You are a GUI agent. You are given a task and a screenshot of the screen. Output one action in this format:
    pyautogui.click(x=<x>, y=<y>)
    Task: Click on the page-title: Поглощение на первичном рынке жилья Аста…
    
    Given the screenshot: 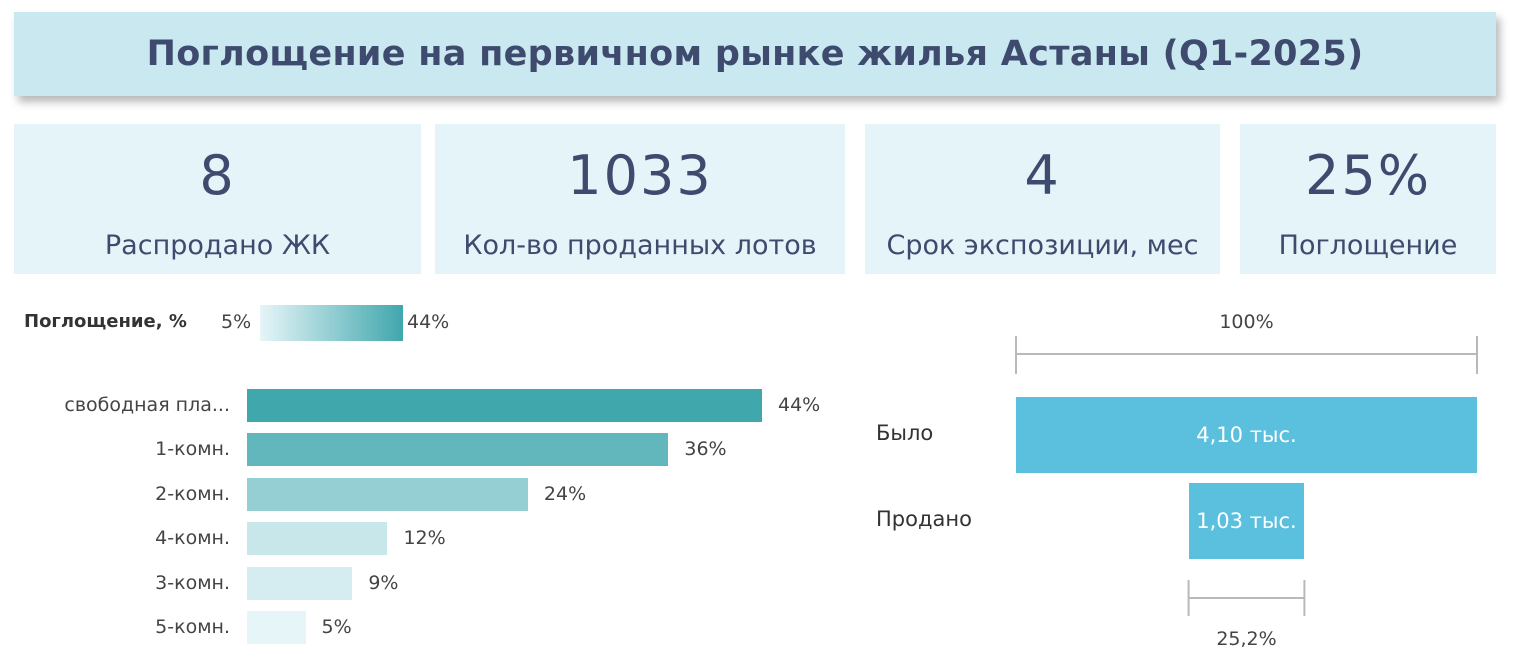 What is the action you would take?
    pyautogui.click(x=755, y=54)
    